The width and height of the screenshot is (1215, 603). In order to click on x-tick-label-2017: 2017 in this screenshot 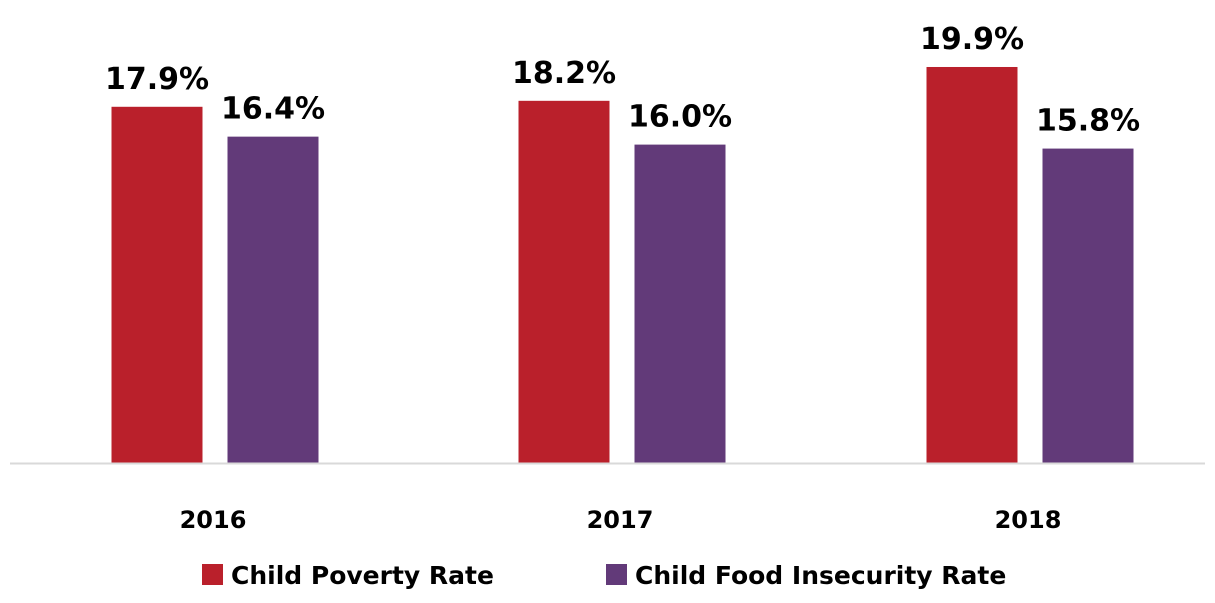, I will do `click(620, 520)`.